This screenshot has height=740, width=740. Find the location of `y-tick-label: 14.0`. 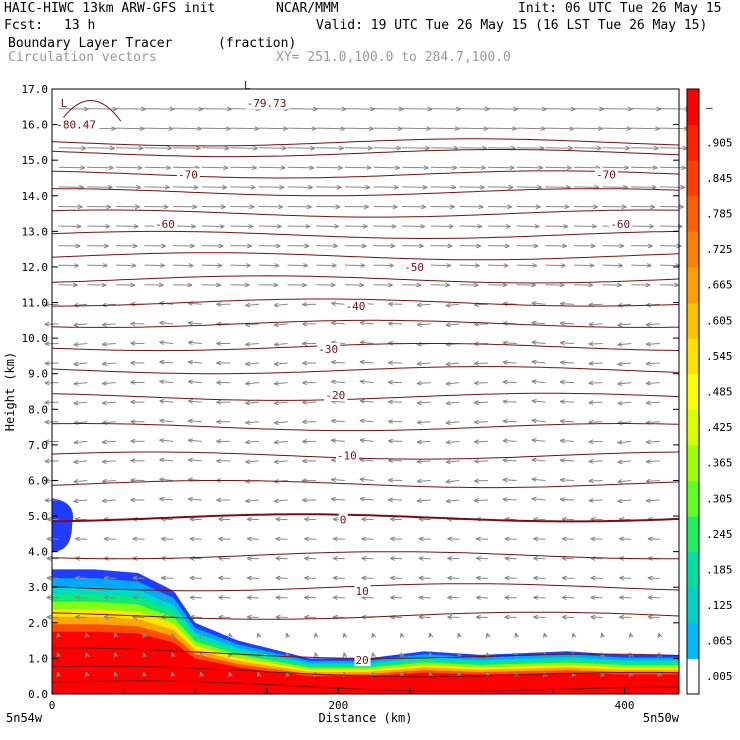

y-tick-label: 14.0 is located at coordinates (35, 196).